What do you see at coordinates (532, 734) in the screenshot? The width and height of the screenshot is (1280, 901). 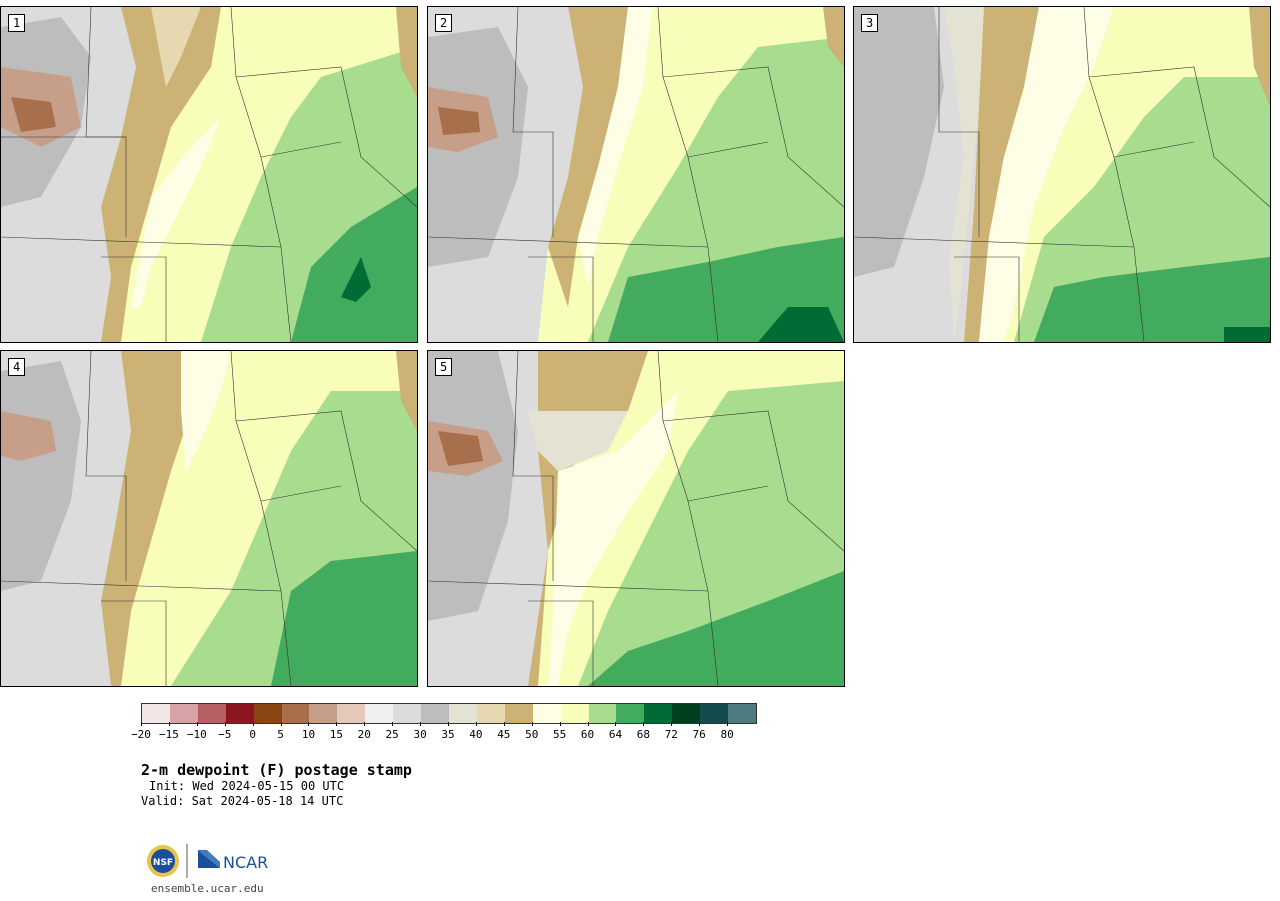 I see `colorbar-tick-label: 50` at bounding box center [532, 734].